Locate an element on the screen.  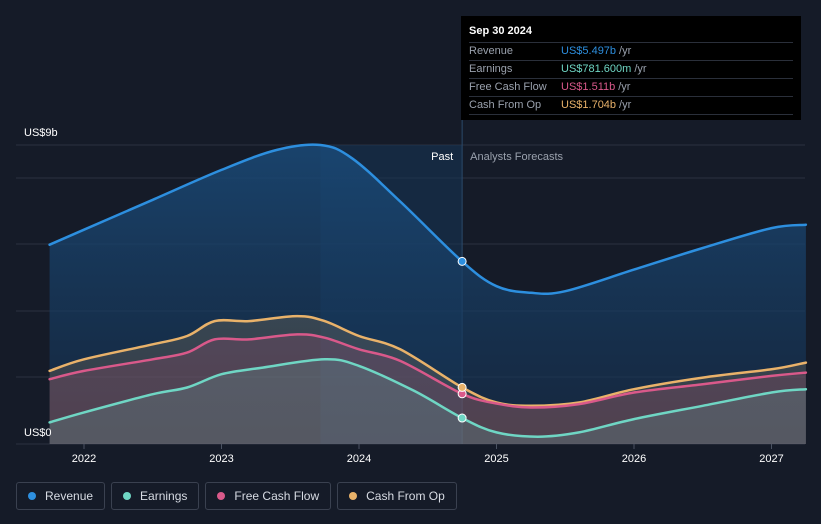
x-tick-label: 2024 is located at coordinates (359, 459).